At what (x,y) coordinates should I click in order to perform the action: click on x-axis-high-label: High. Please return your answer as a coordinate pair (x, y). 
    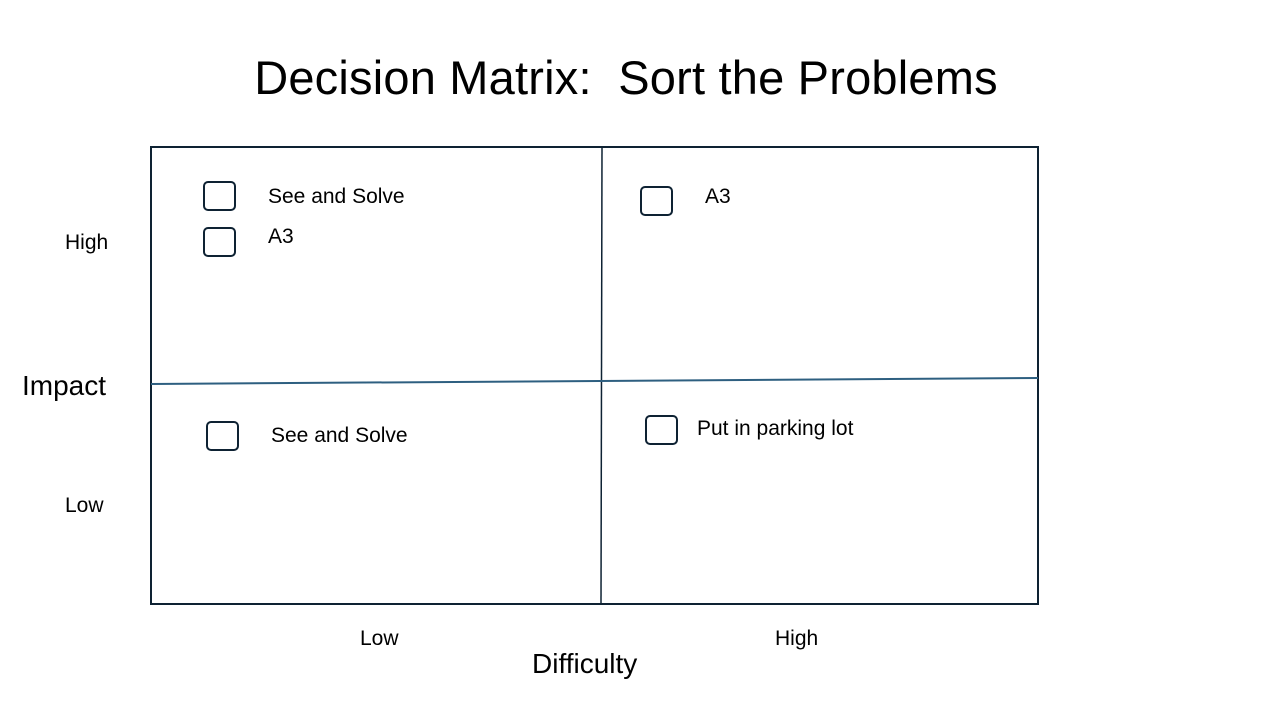
    Looking at the image, I should click on (797, 638).